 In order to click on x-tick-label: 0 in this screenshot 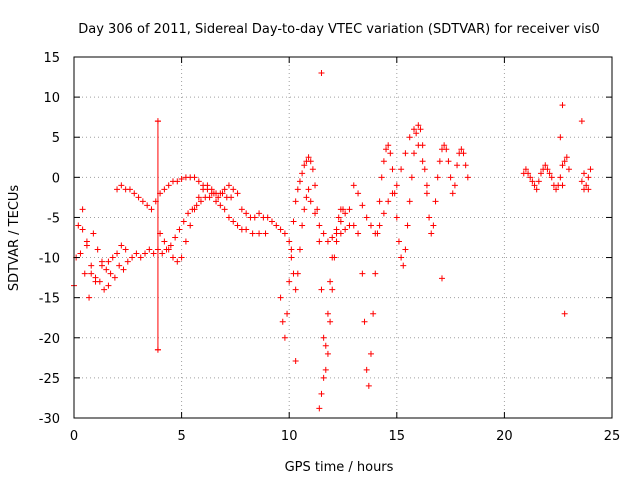, I will do `click(74, 436)`.